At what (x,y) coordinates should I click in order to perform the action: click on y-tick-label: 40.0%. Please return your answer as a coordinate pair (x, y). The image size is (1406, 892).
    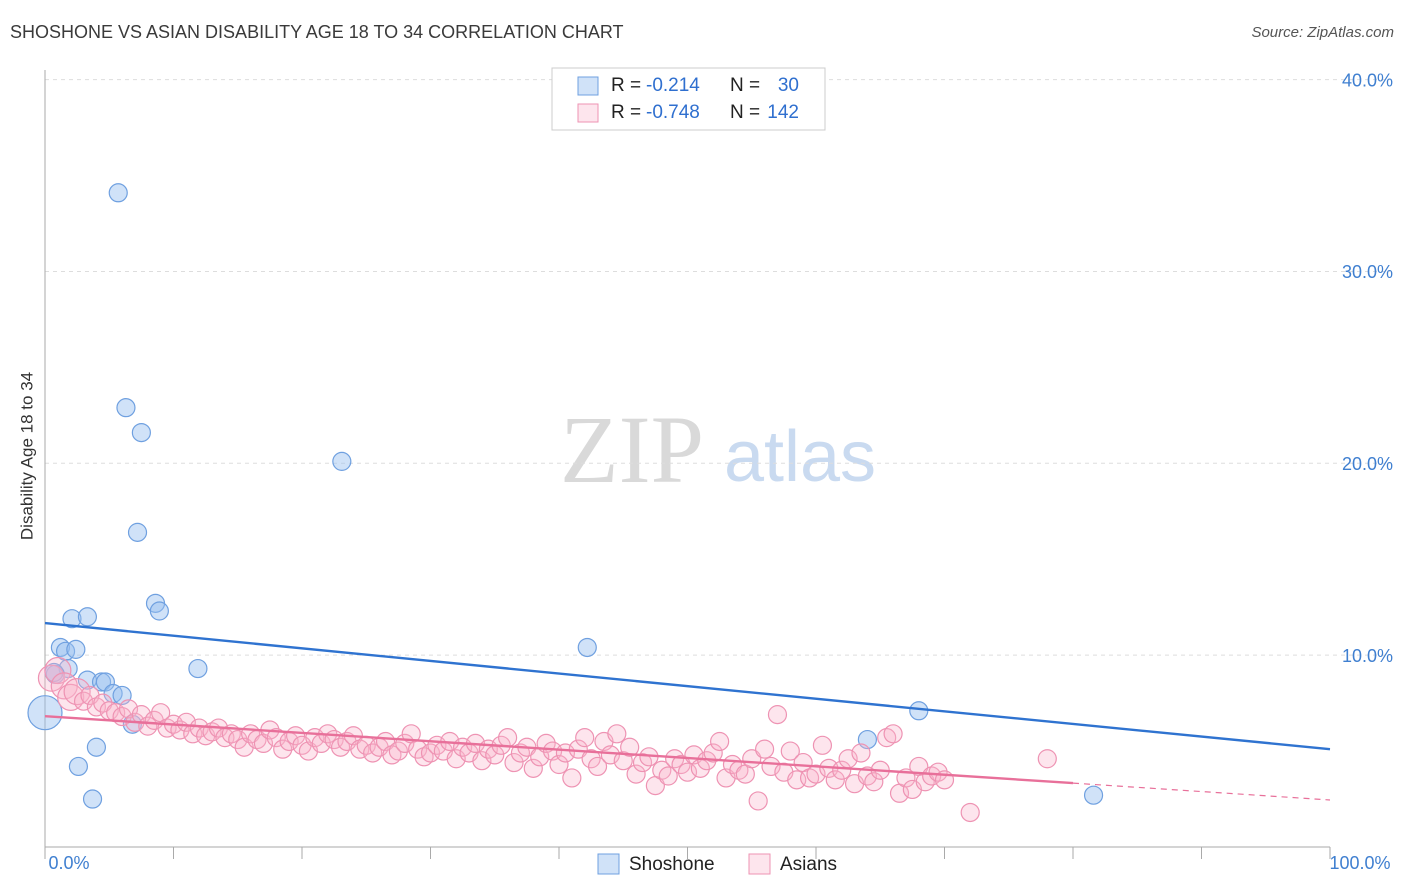
    Looking at the image, I should click on (1367, 80).